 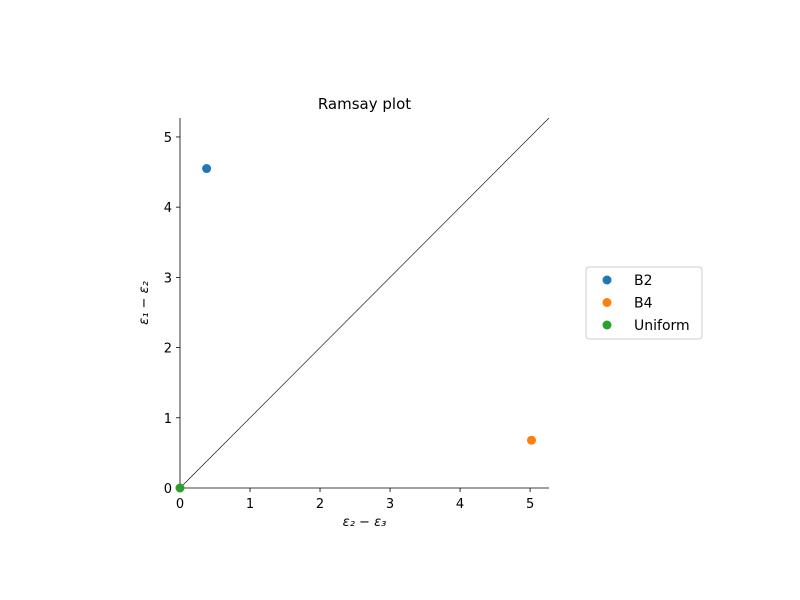 What do you see at coordinates (607, 302) in the screenshot?
I see `legend-marker-b4` at bounding box center [607, 302].